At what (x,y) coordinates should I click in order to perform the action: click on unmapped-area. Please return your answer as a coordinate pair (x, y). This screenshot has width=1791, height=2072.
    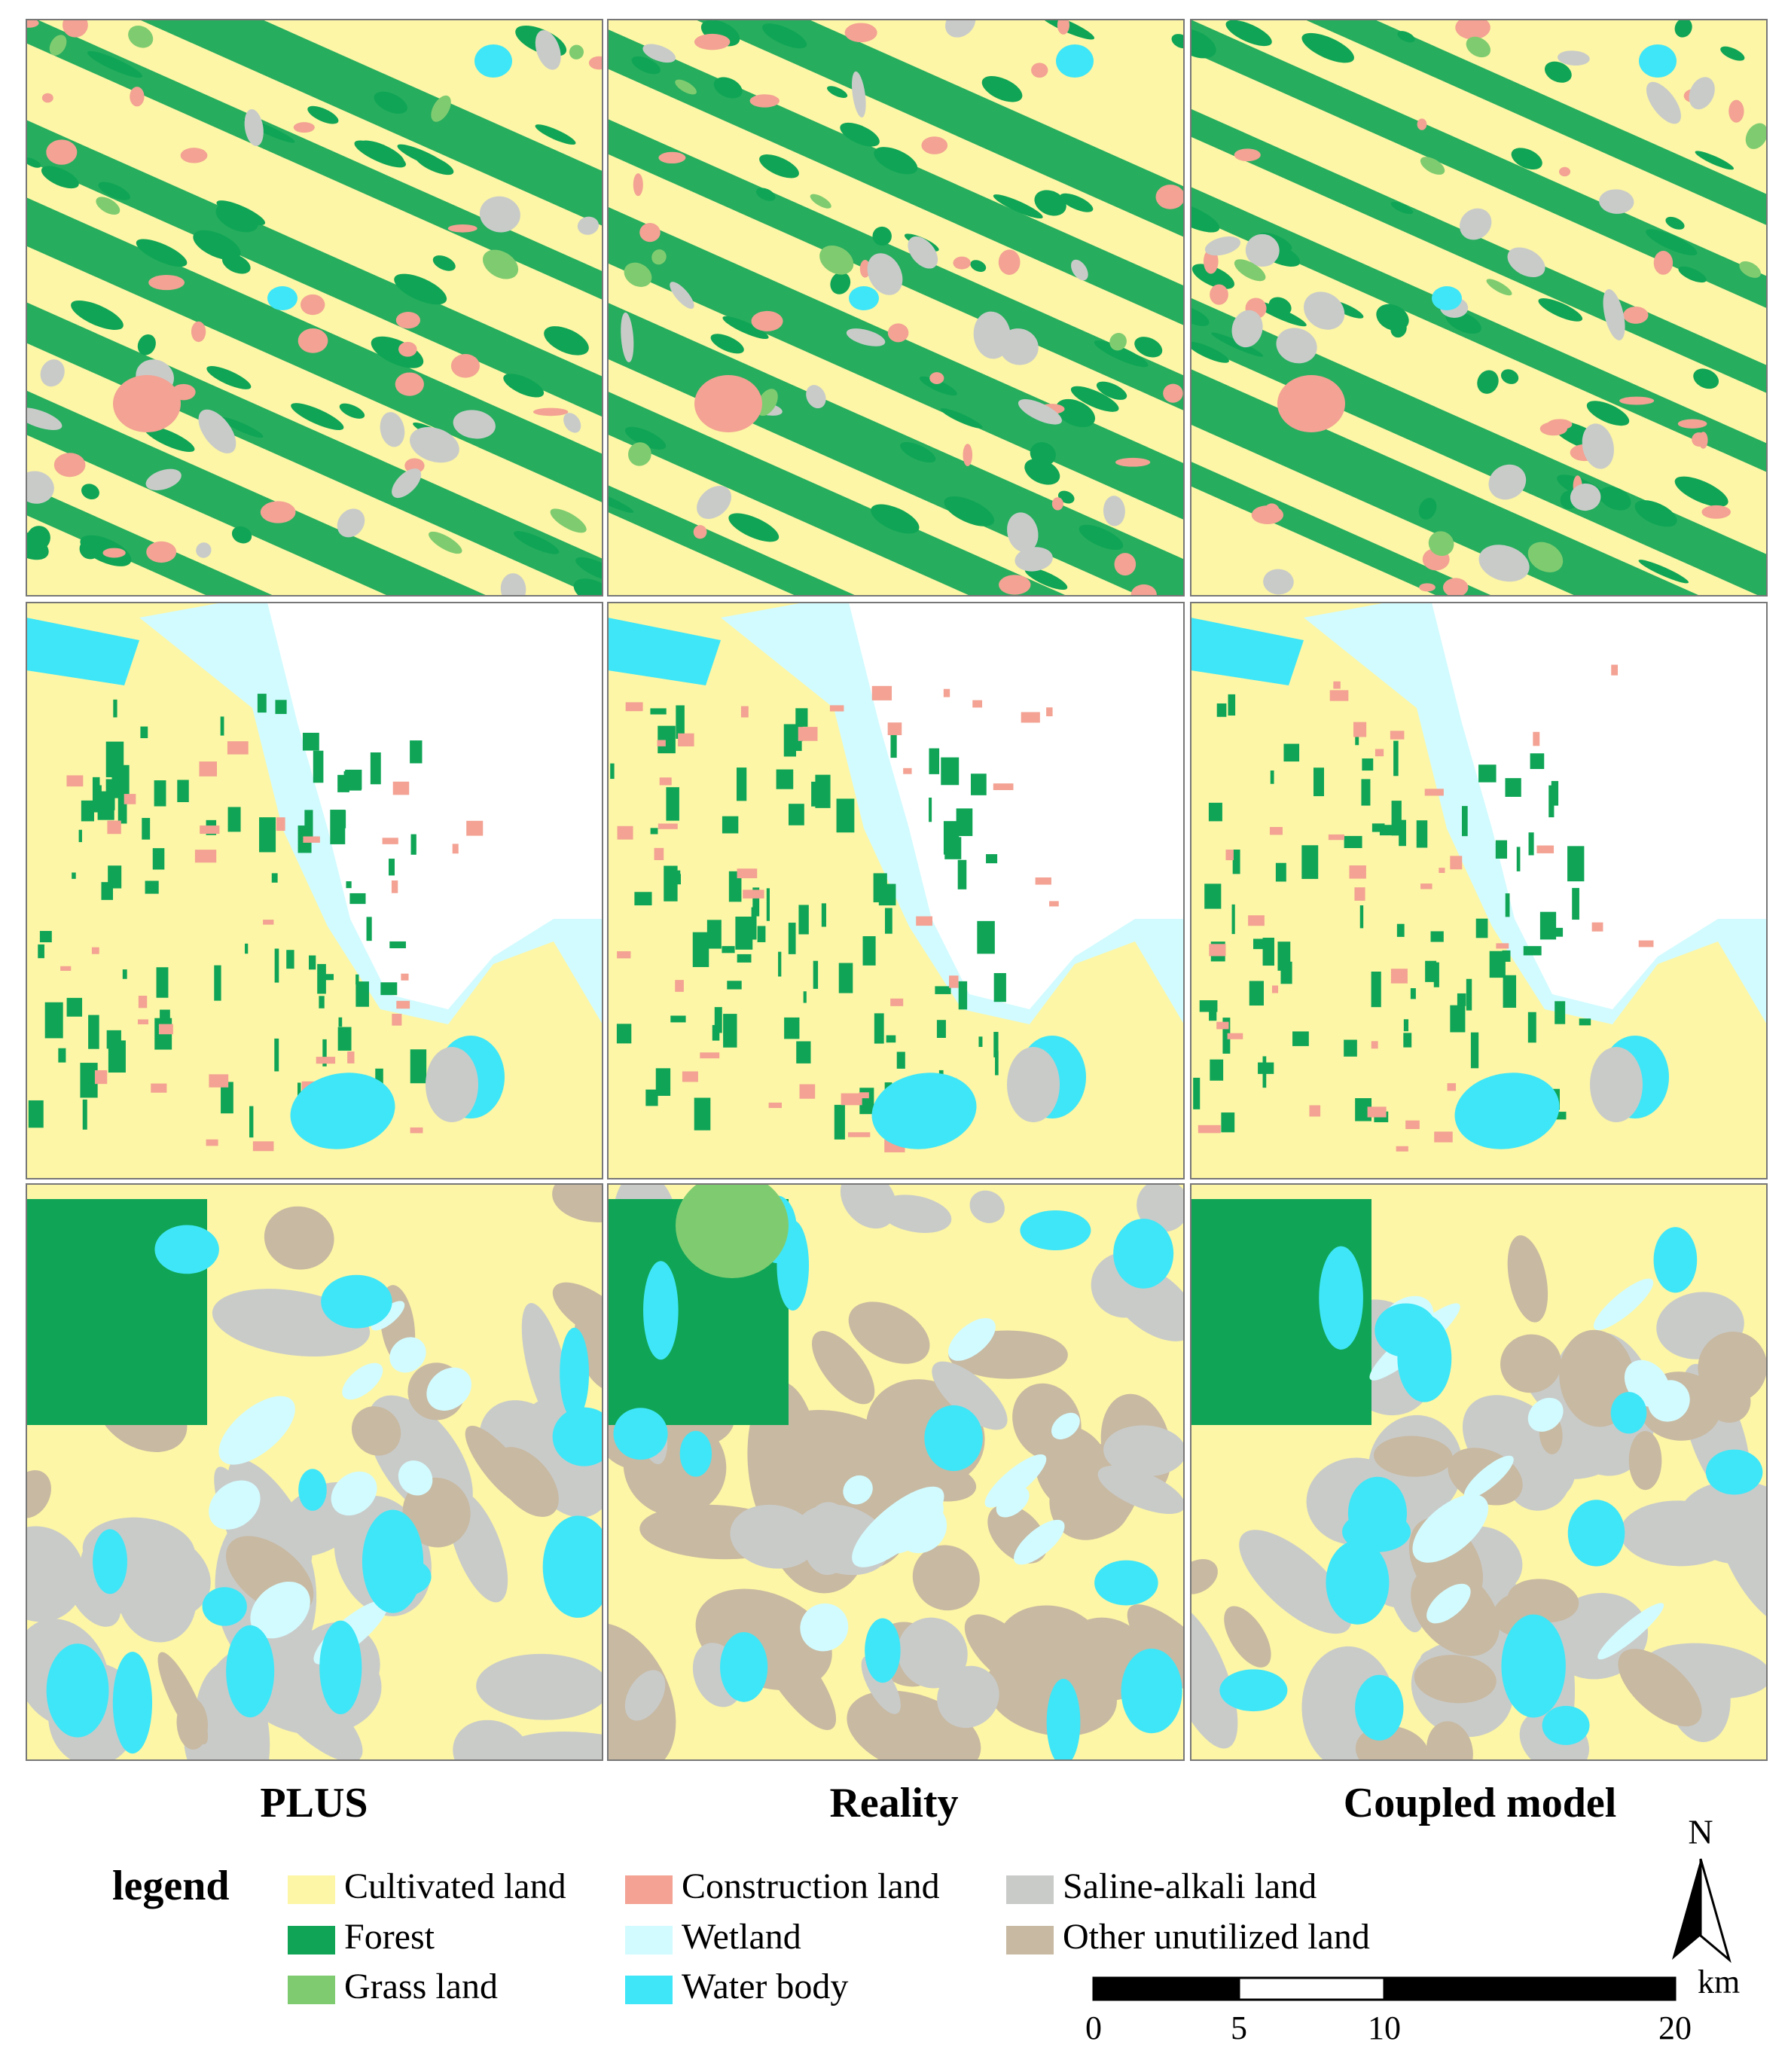
    Looking at the image, I should click on (1599, 806).